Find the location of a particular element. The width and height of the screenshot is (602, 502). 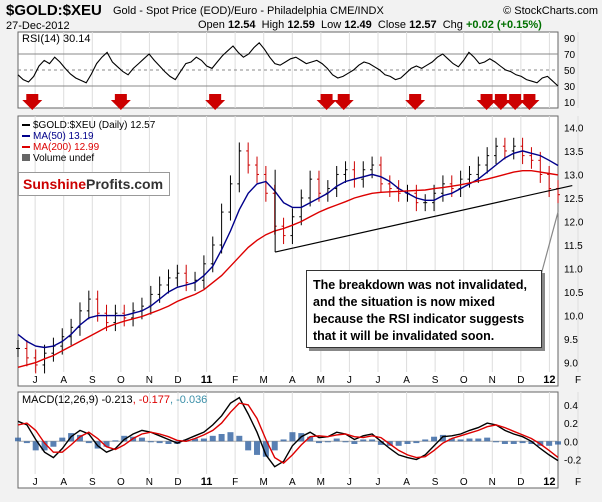

price-y-tick: 11.5 is located at coordinates (573, 246).